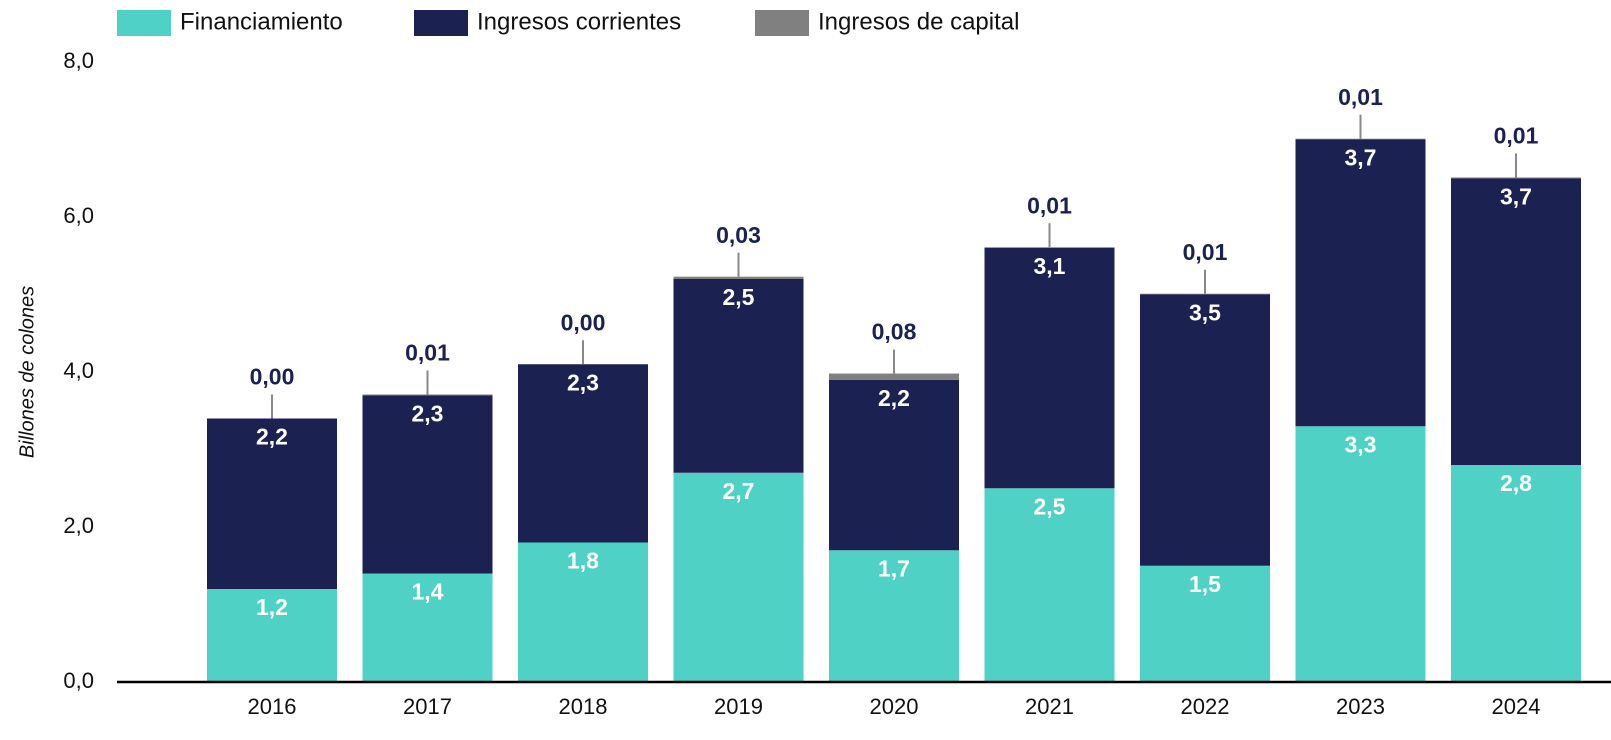  What do you see at coordinates (1205, 706) in the screenshot?
I see `x-tick-label: 2022` at bounding box center [1205, 706].